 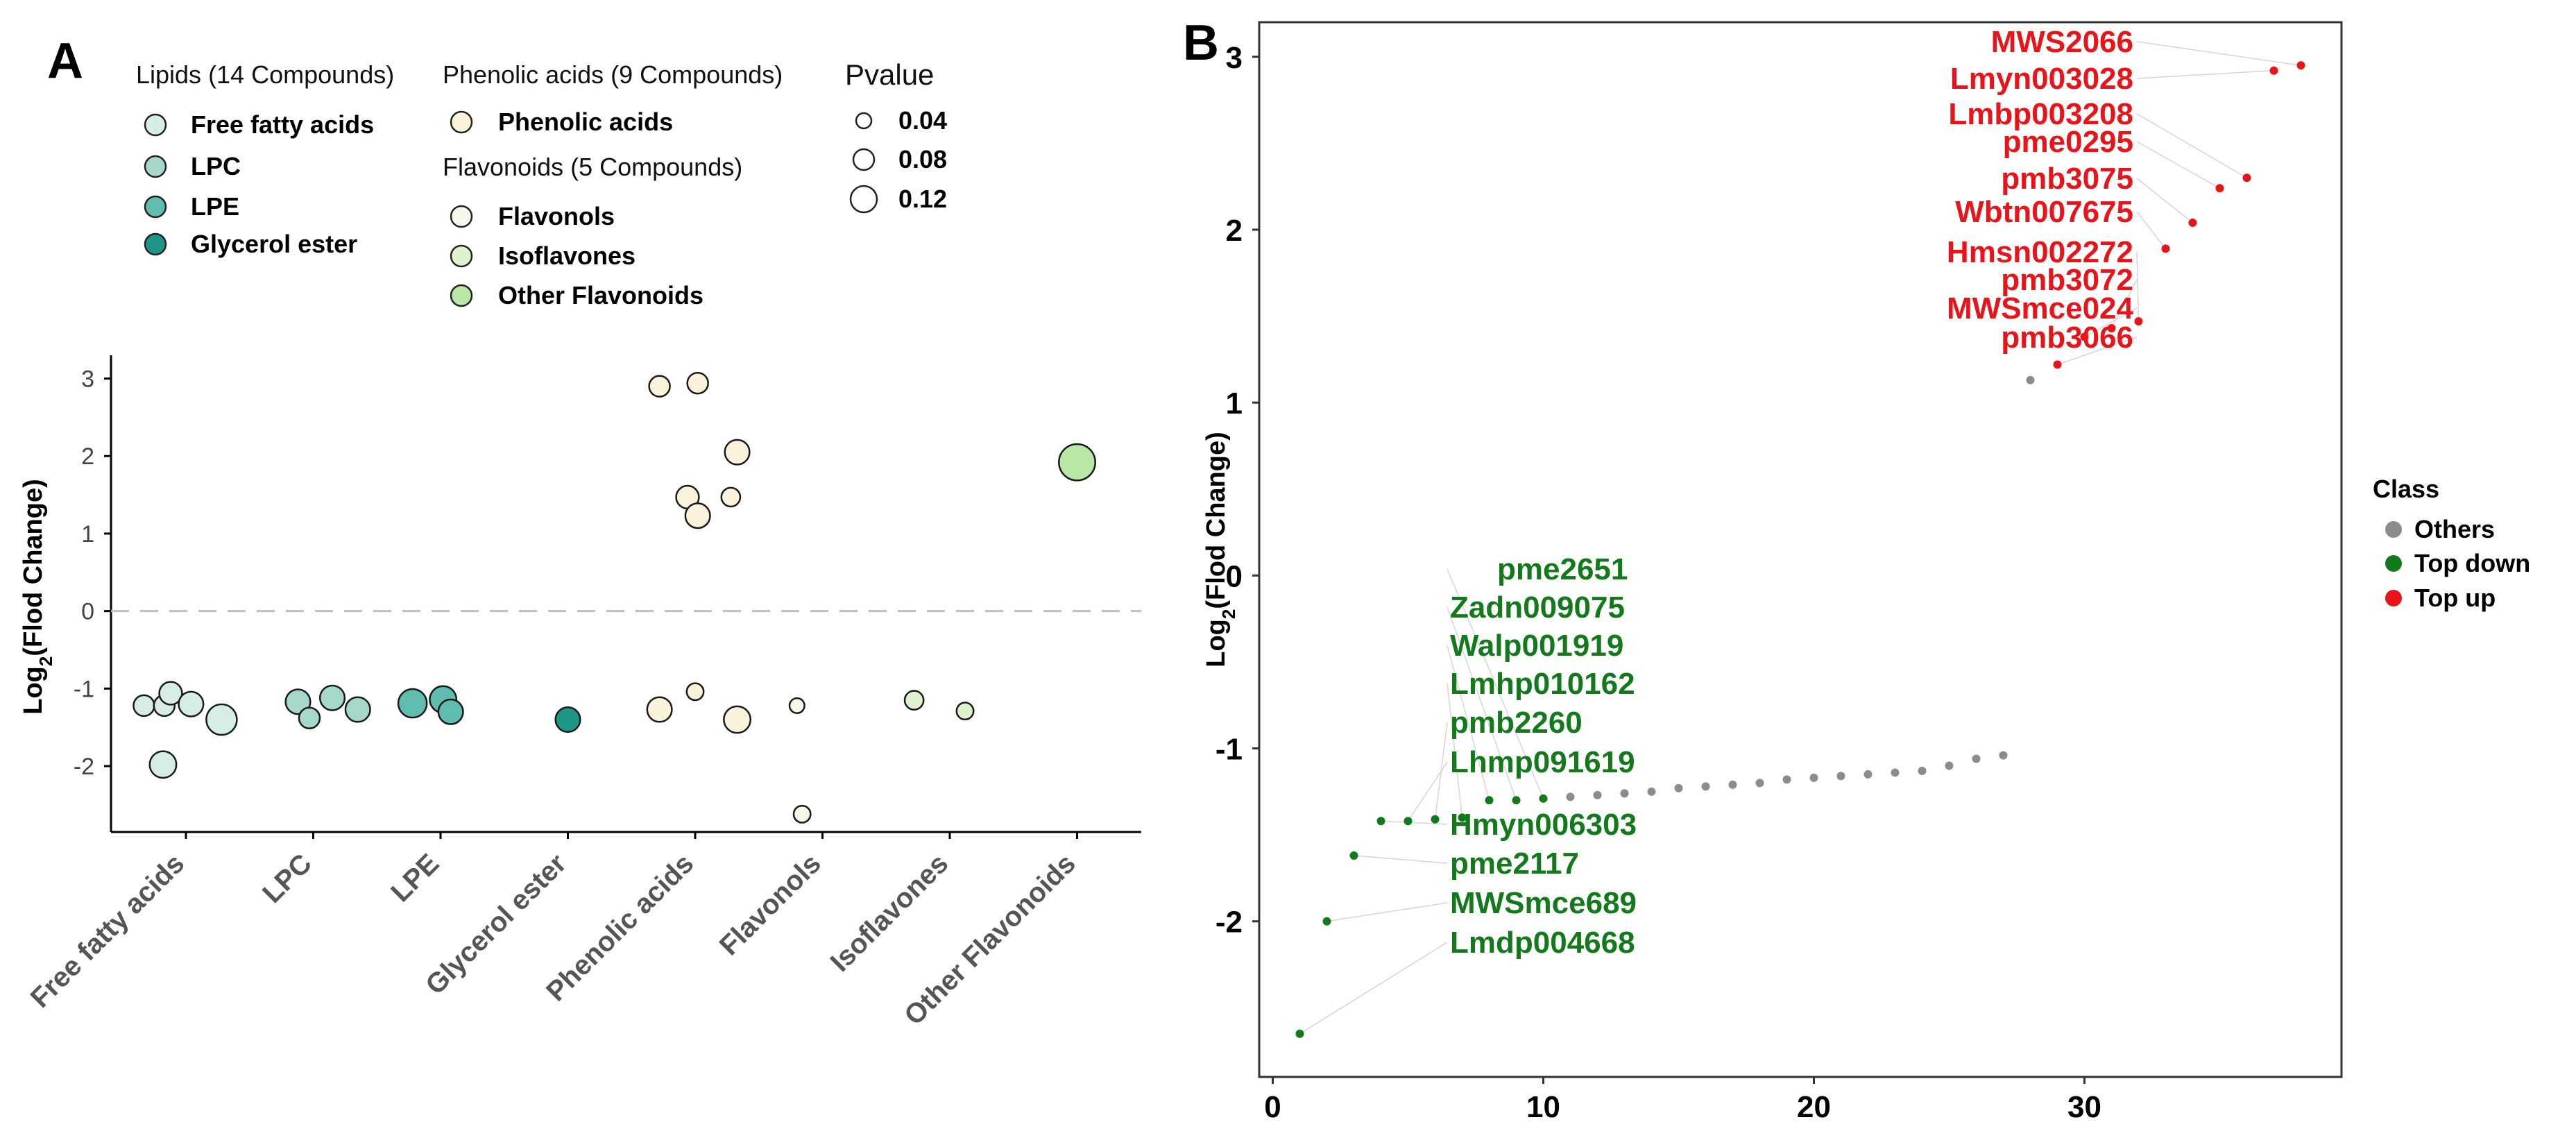 What do you see at coordinates (600, 295) in the screenshot?
I see `legend-item-label: Other Flavonoids` at bounding box center [600, 295].